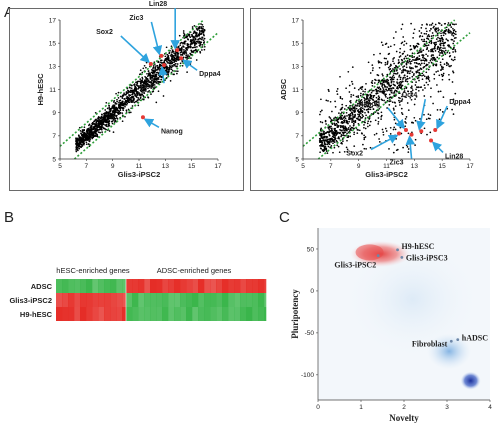 Image resolution: width=500 pixels, height=431 pixels. Describe the element at coordinates (470, 166) in the screenshot. I see `x-tick-label: 17` at that location.